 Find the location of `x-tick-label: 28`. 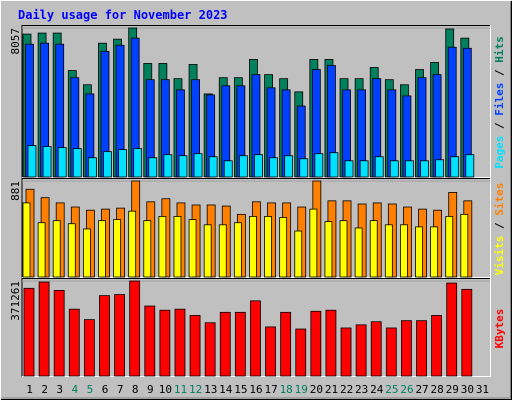

x-tick-label: 28 is located at coordinates (437, 389).